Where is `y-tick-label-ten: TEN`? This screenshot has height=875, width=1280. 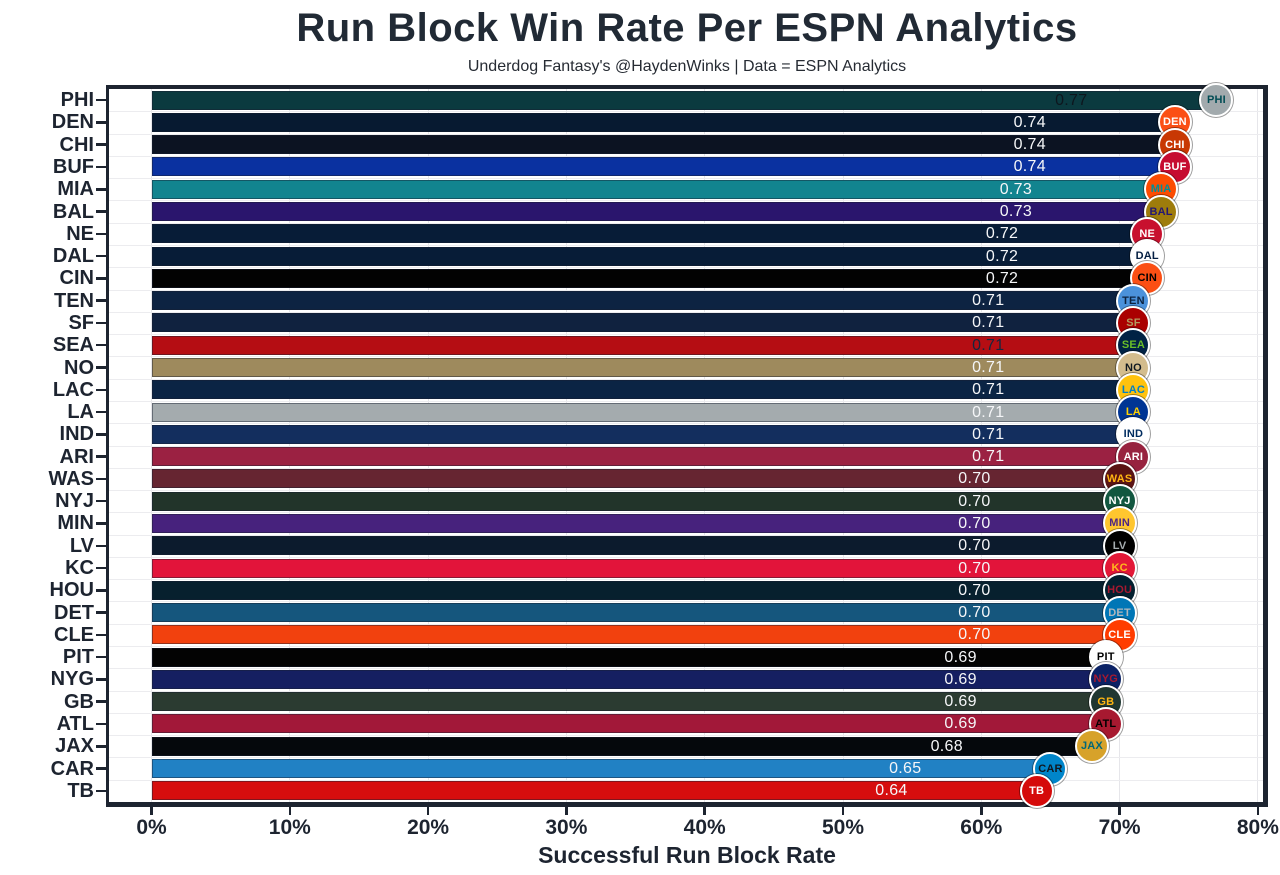 y-tick-label-ten: TEN is located at coordinates (74, 300).